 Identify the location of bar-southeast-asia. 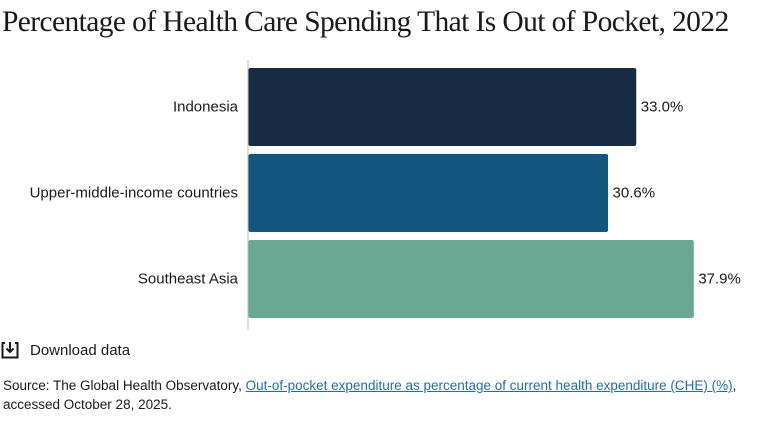
(471, 279).